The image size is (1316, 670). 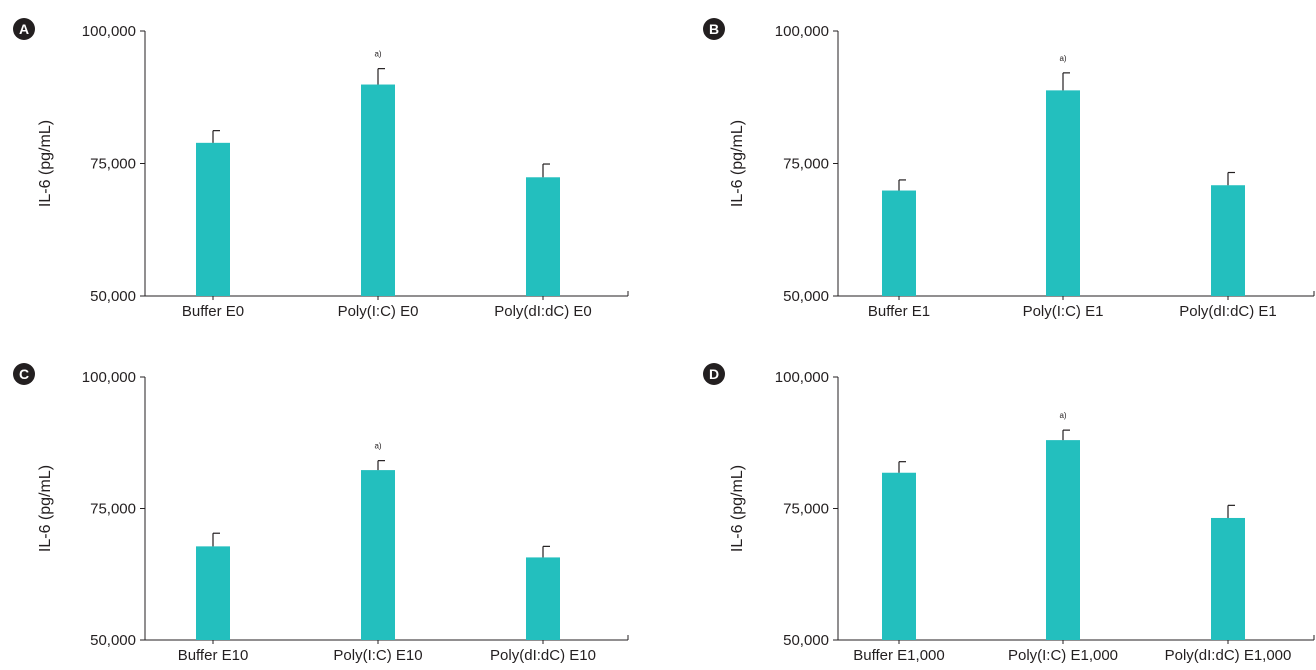 I want to click on panel-a-category-label: Poly(I:C) E0, so click(x=378, y=311).